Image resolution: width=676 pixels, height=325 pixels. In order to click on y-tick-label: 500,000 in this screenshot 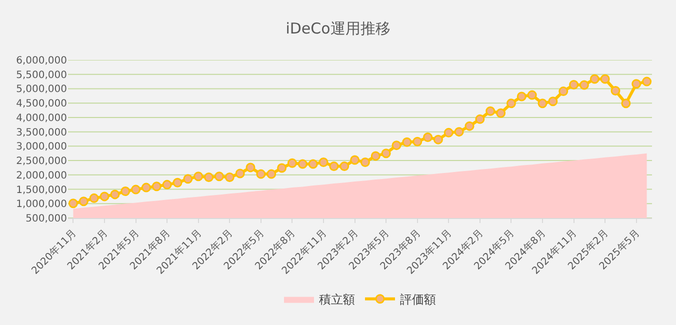, I will do `click(46, 219)`.